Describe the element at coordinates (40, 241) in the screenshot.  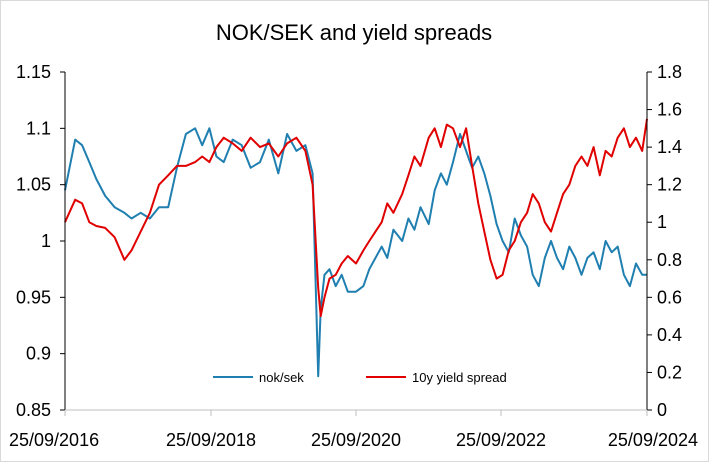
I see `y-left-ticks: 0.85 0.9 0.95 1 1.05 1.1 1.15` at that location.